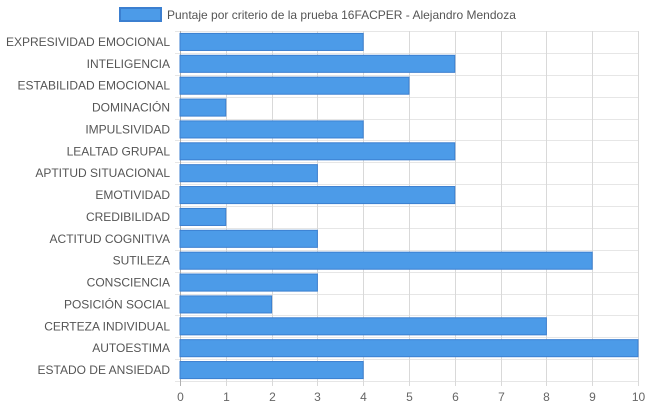 The width and height of the screenshot is (648, 410). What do you see at coordinates (104, 370) in the screenshot?
I see `category-label: ESTADO DE ANSIEDAD` at bounding box center [104, 370].